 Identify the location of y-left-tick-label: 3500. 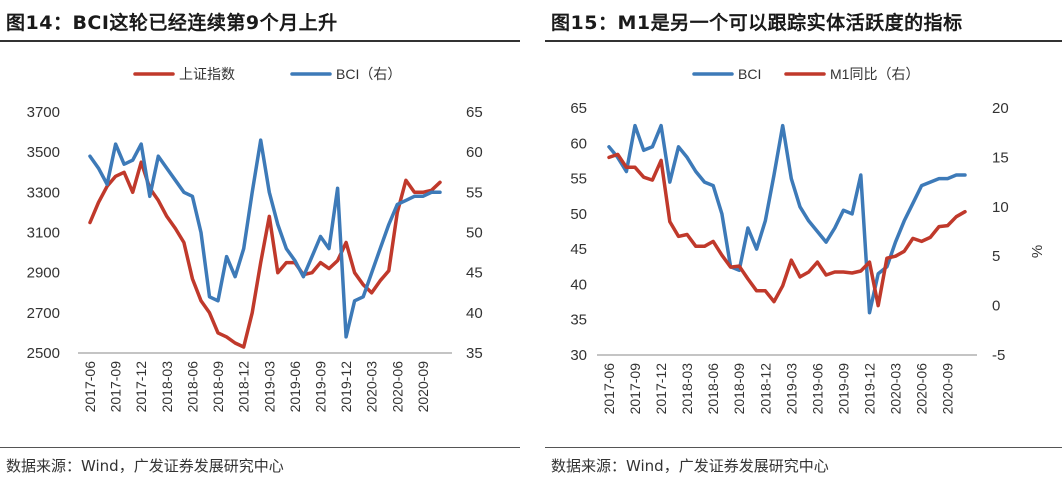
(43, 152).